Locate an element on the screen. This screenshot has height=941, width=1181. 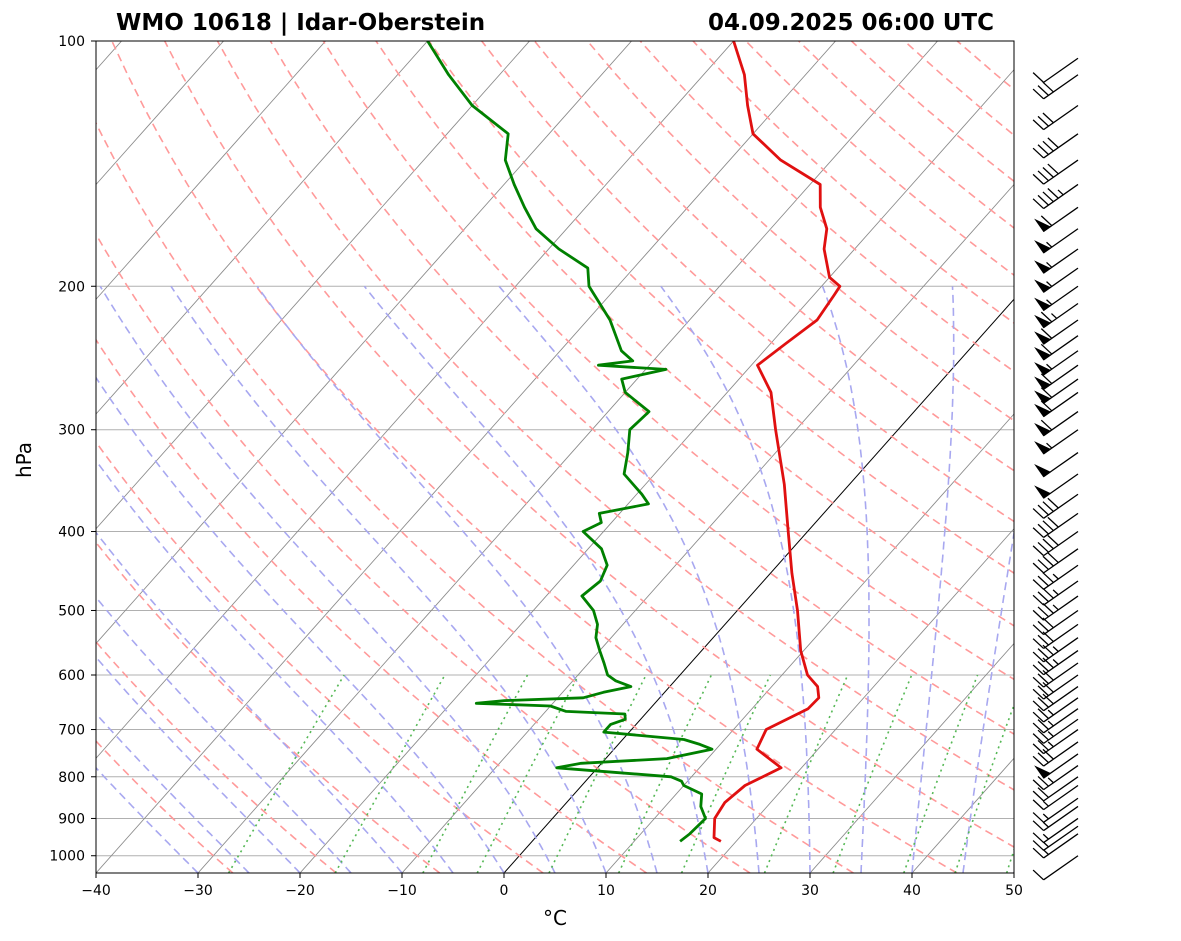
x-tick-label: 20 is located at coordinates (708, 891).